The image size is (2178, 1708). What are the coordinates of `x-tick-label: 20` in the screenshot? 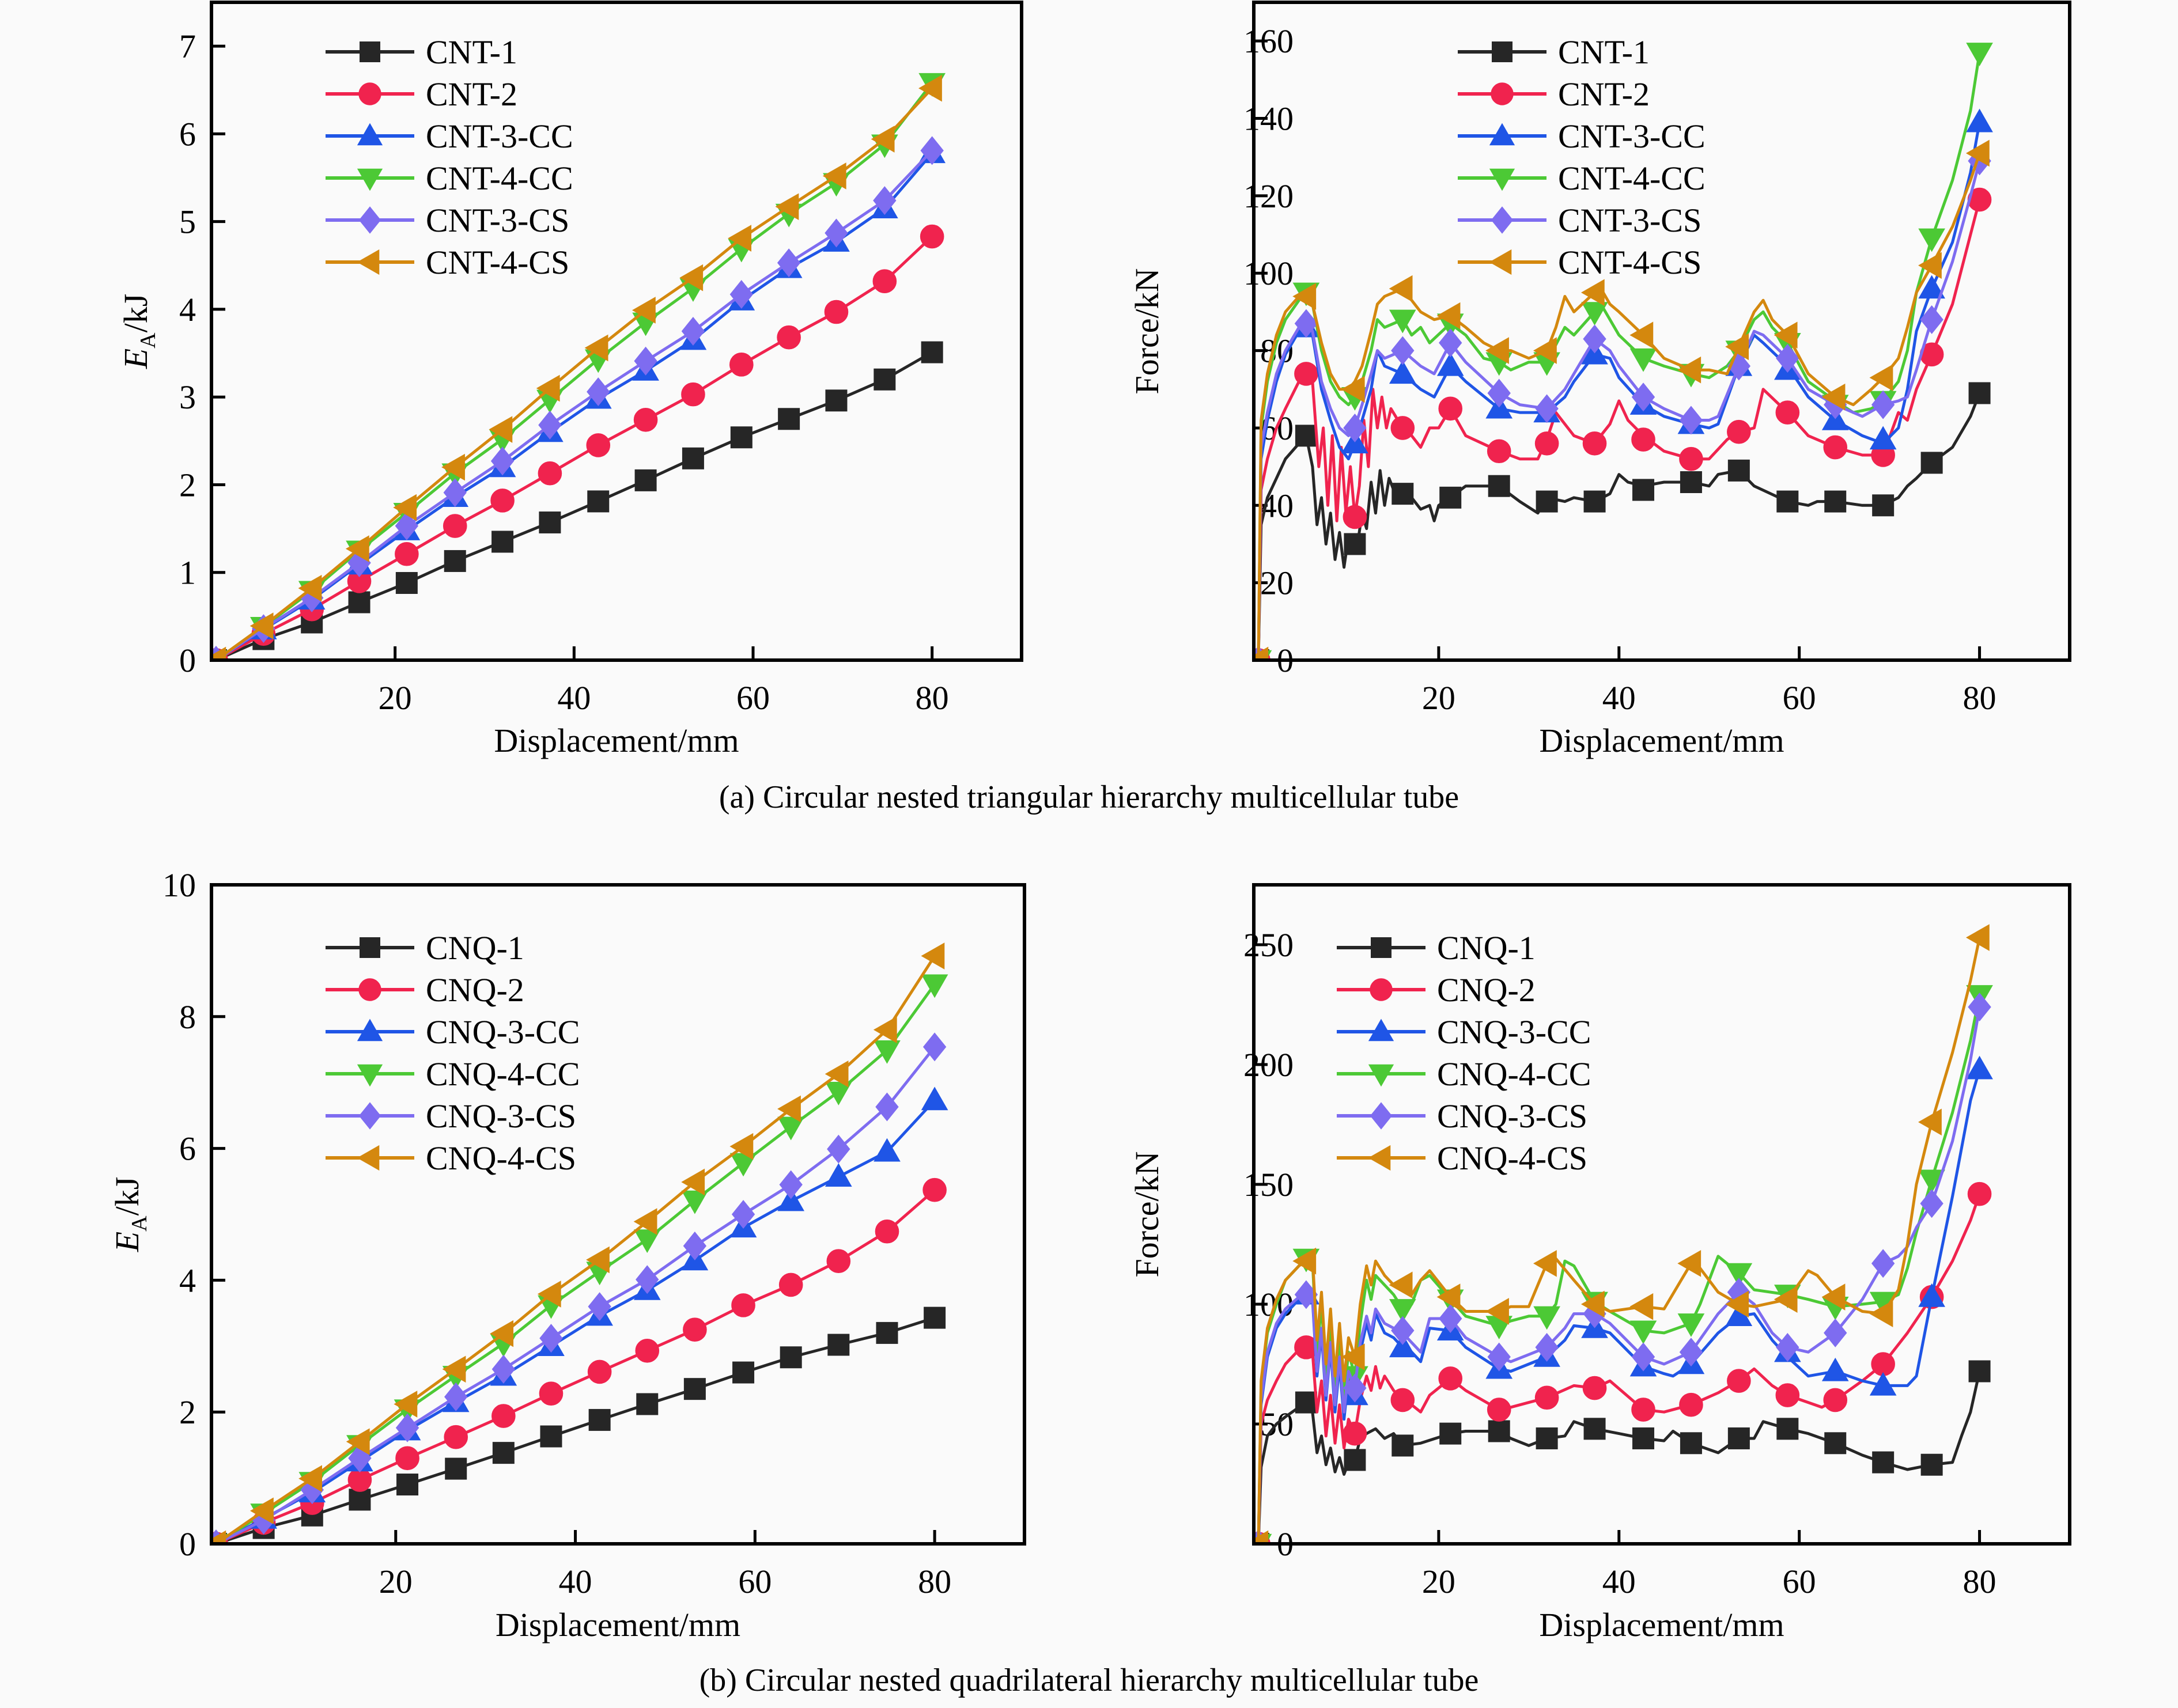 It's located at (1438, 1581).